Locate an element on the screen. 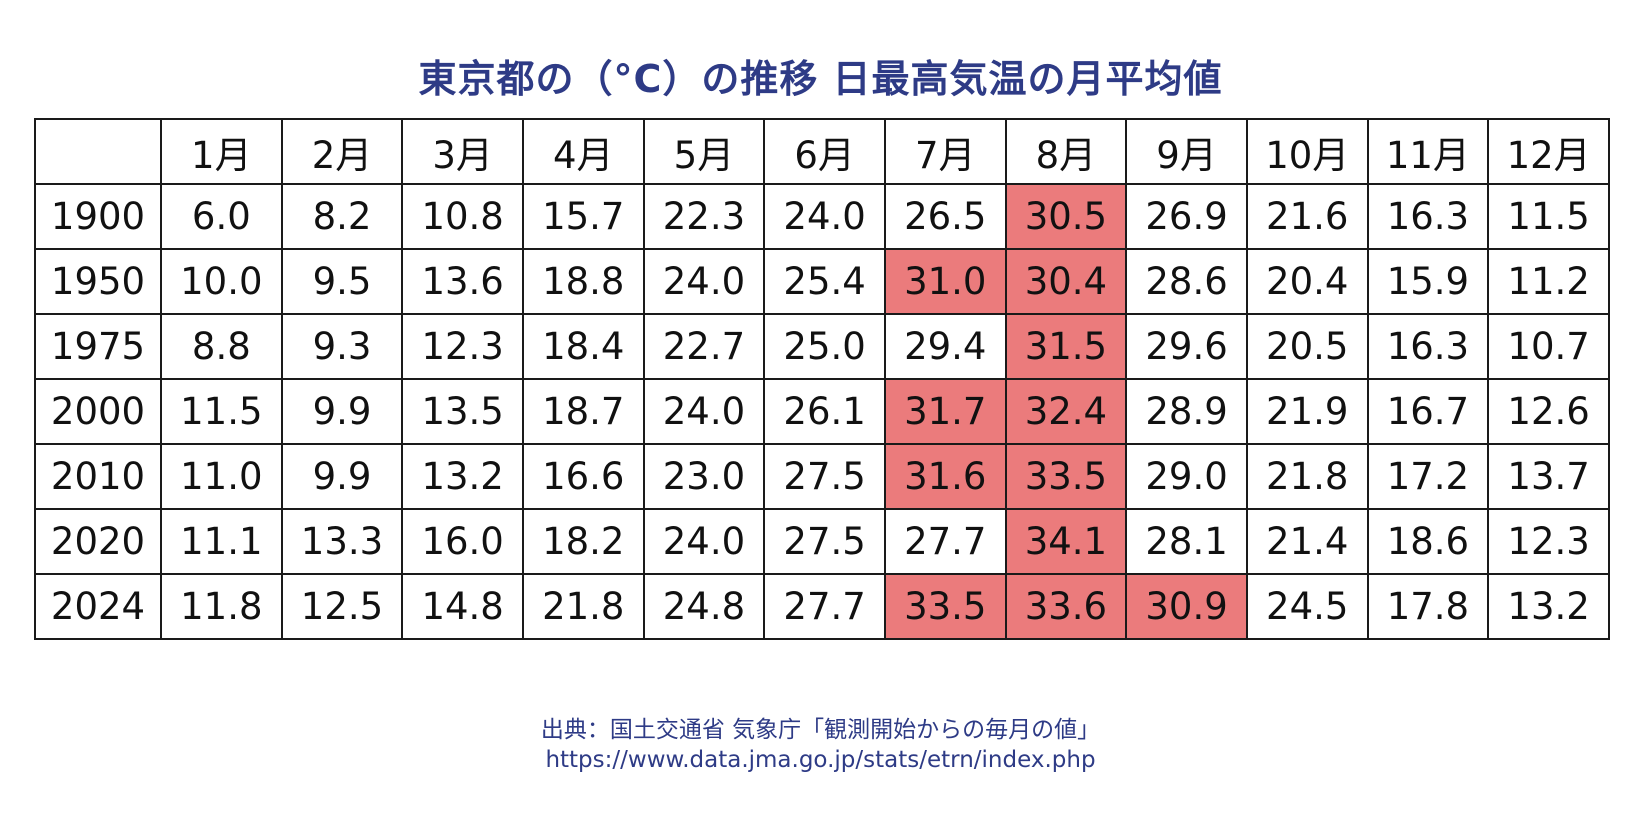 The image size is (1641, 821). value-cell: 32.4 is located at coordinates (1066, 411).